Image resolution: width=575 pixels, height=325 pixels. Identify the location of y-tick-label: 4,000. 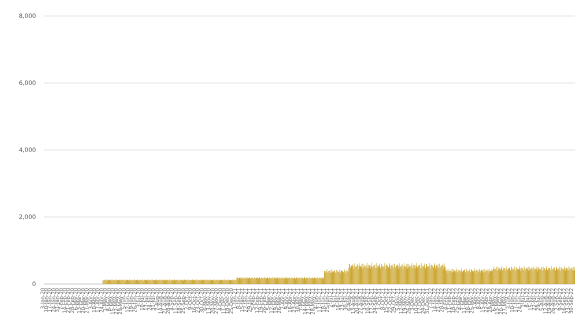
(27, 150).